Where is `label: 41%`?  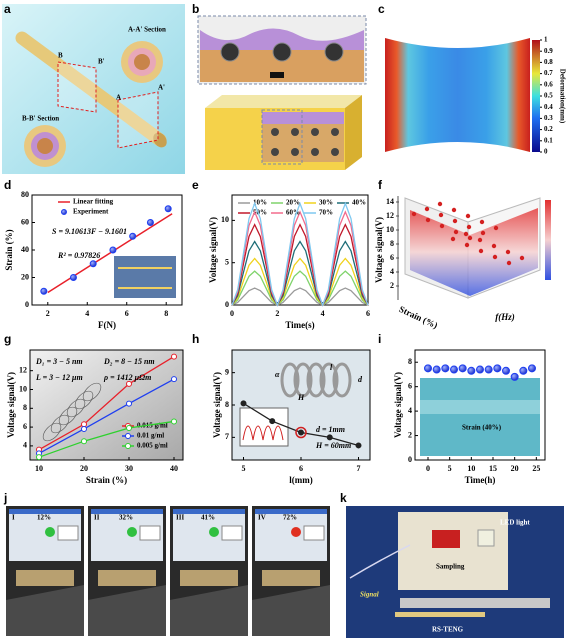 label: 41% is located at coordinates (208, 518).